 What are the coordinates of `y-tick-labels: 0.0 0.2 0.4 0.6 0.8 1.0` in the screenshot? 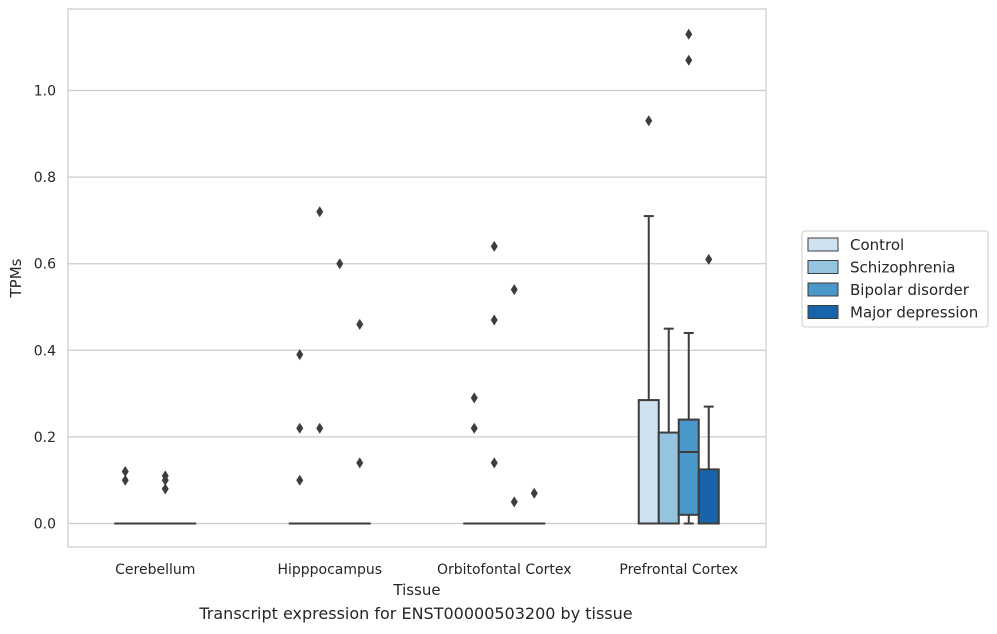 It's located at (45, 308).